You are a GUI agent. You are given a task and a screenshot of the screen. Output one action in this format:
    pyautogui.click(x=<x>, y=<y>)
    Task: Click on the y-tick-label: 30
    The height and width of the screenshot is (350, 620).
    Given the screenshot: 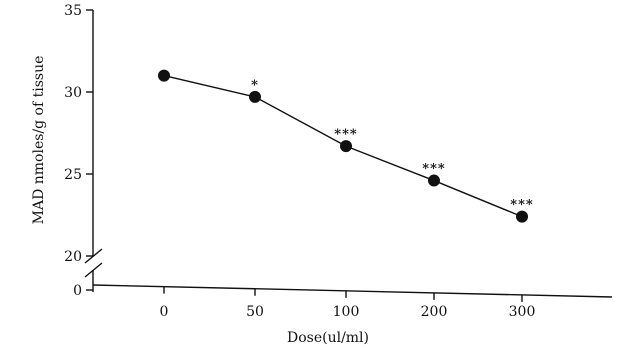 What is the action you would take?
    pyautogui.click(x=73, y=93)
    